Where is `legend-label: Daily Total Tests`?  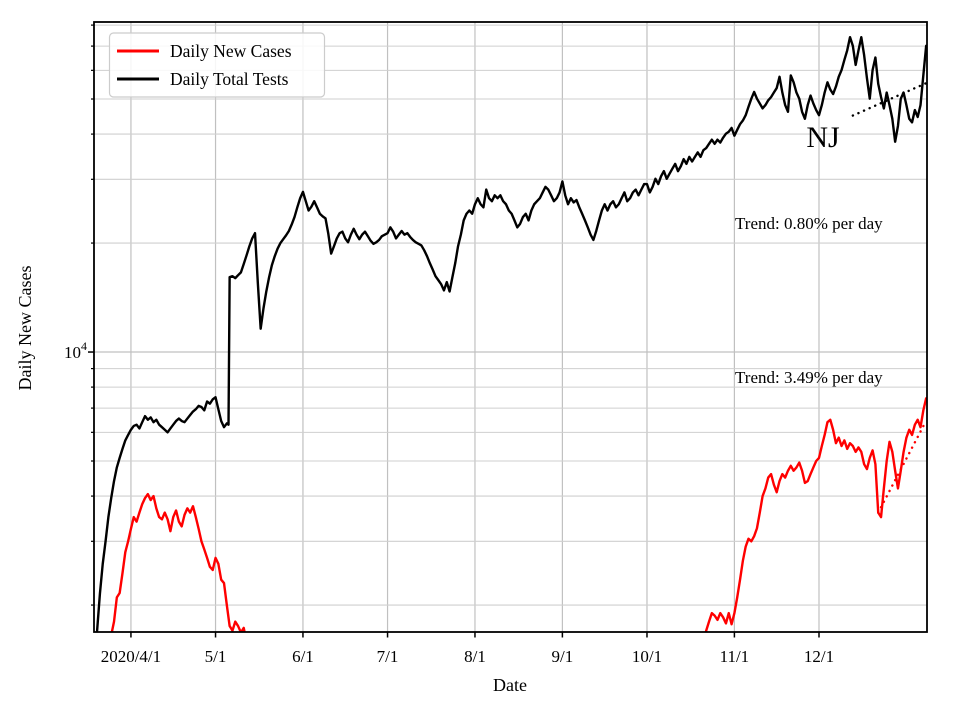 legend-label: Daily Total Tests is located at coordinates (229, 79).